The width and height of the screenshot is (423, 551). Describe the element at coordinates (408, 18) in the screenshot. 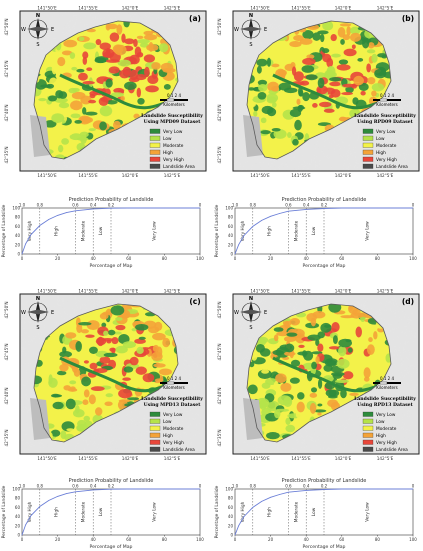

I see `panel-letter: (b)` at that location.